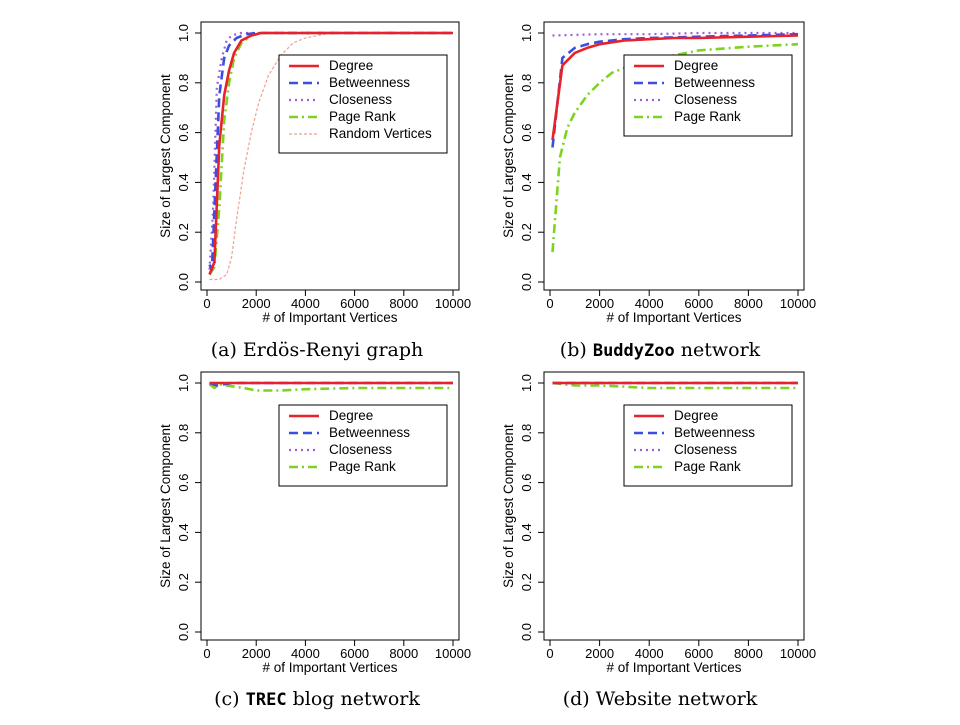 The height and width of the screenshot is (725, 960). Describe the element at coordinates (675, 34) in the screenshot. I see `series-line-closeness` at that location.